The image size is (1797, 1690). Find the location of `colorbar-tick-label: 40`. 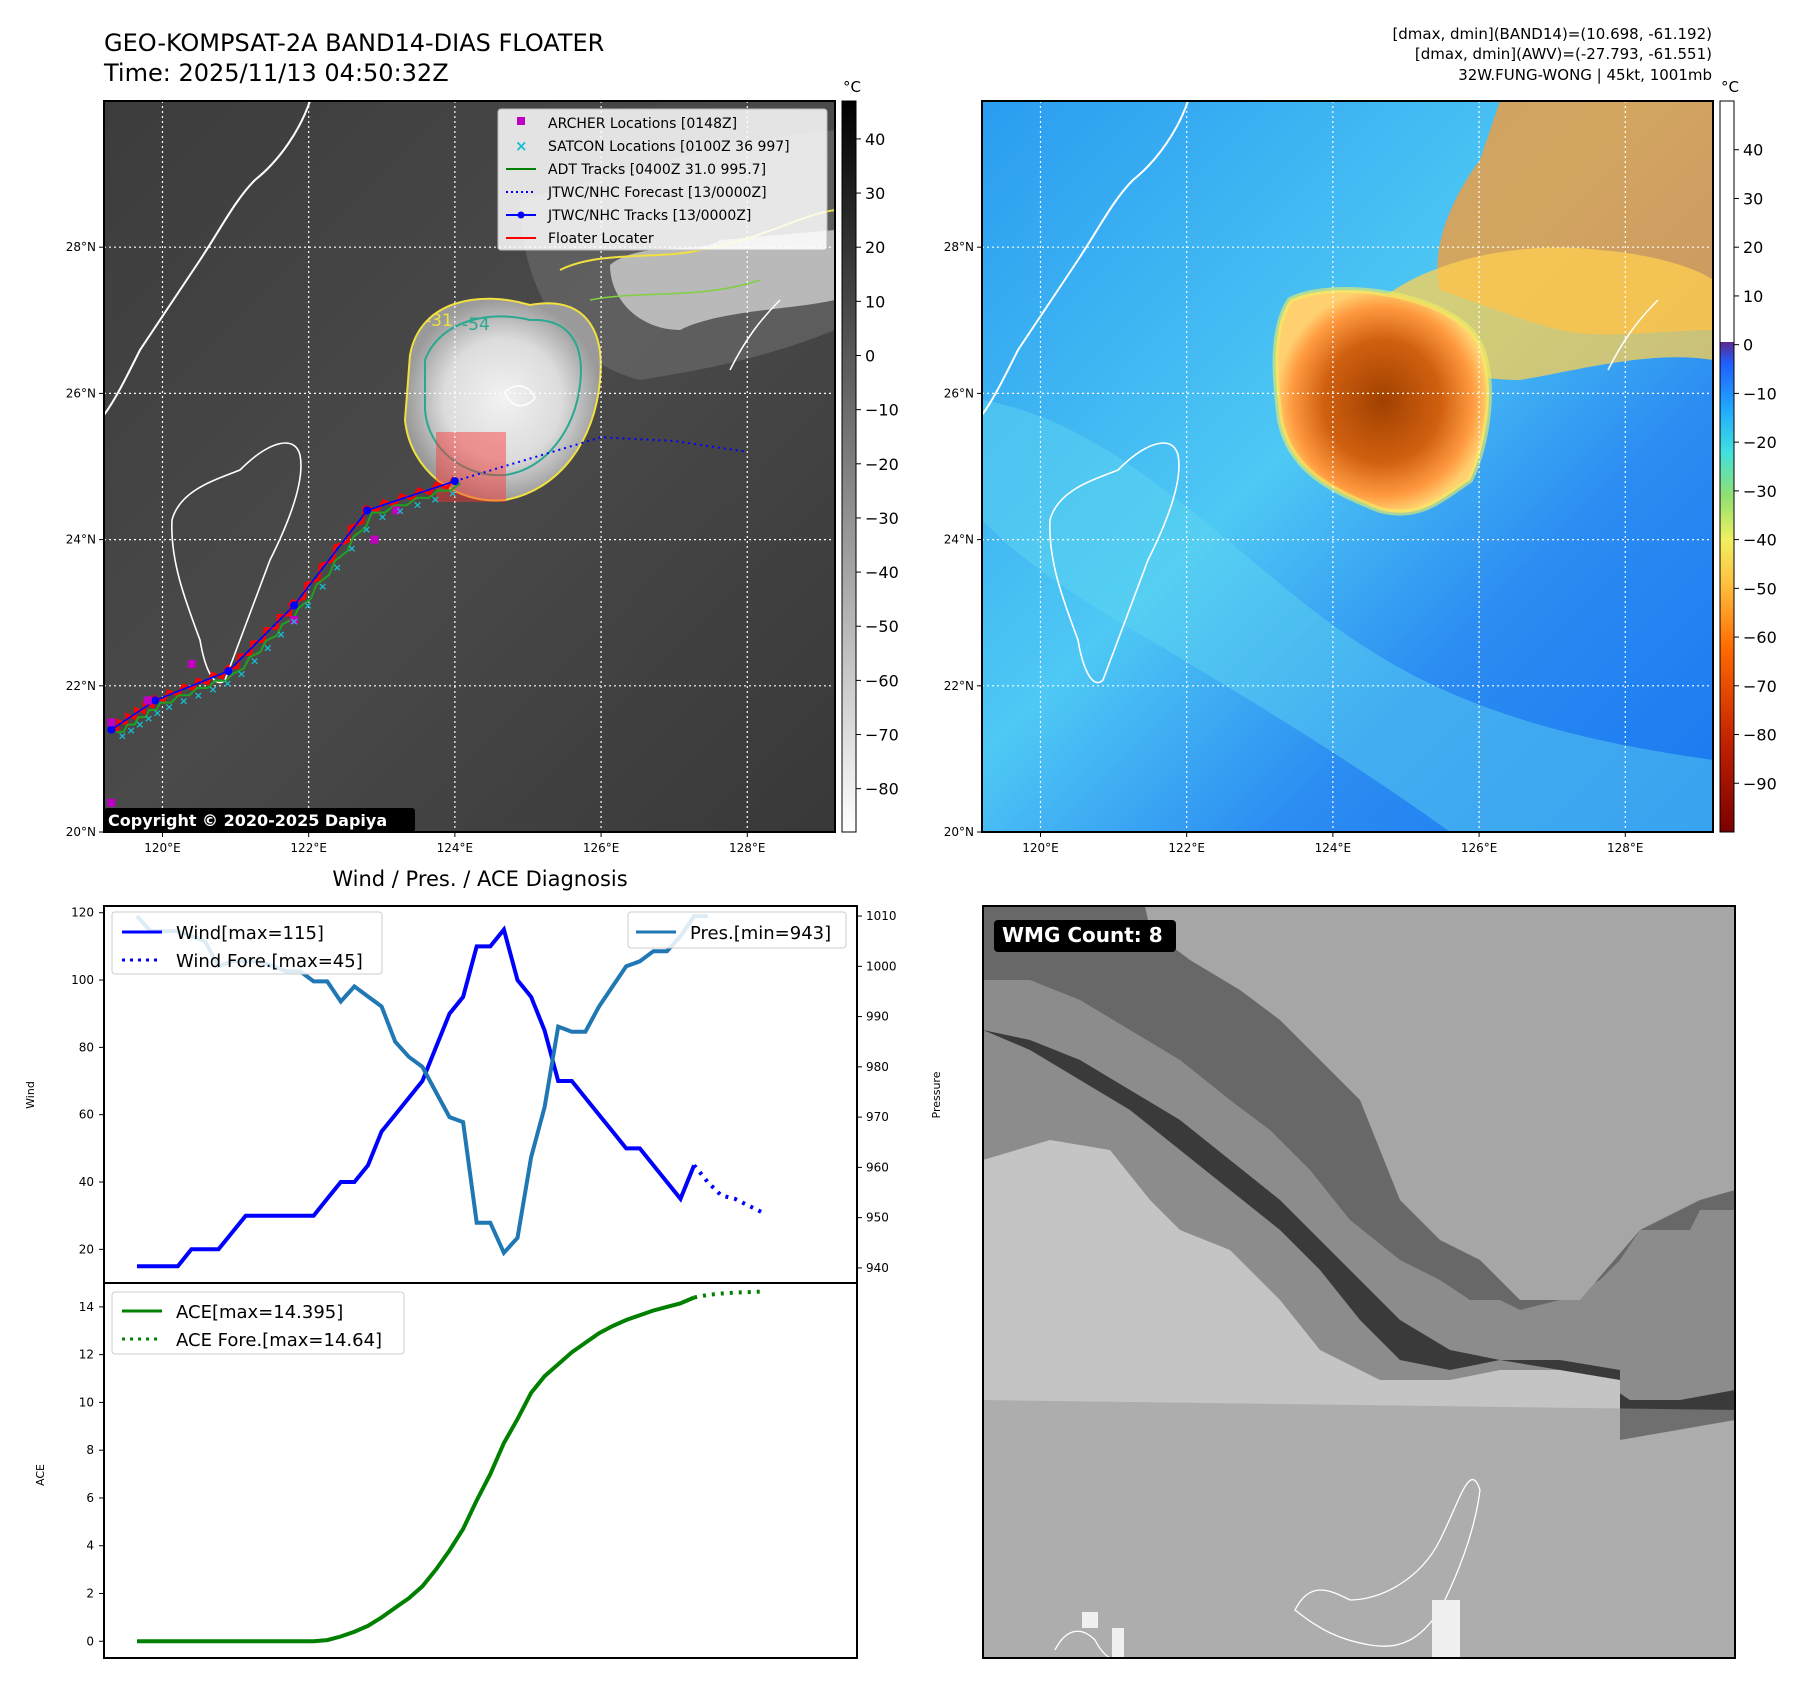

colorbar-tick-label: 40 is located at coordinates (1753, 150).